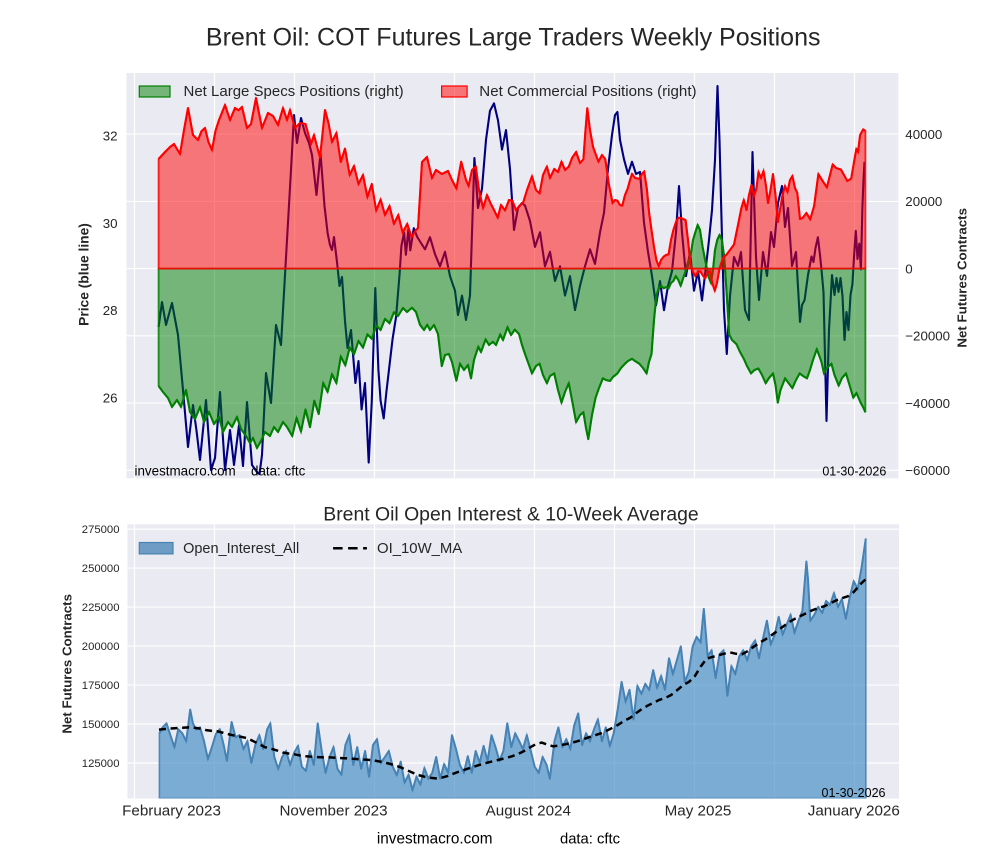 The height and width of the screenshot is (860, 1000). What do you see at coordinates (927, 470) in the screenshot?
I see `svg-text: −60000` at bounding box center [927, 470].